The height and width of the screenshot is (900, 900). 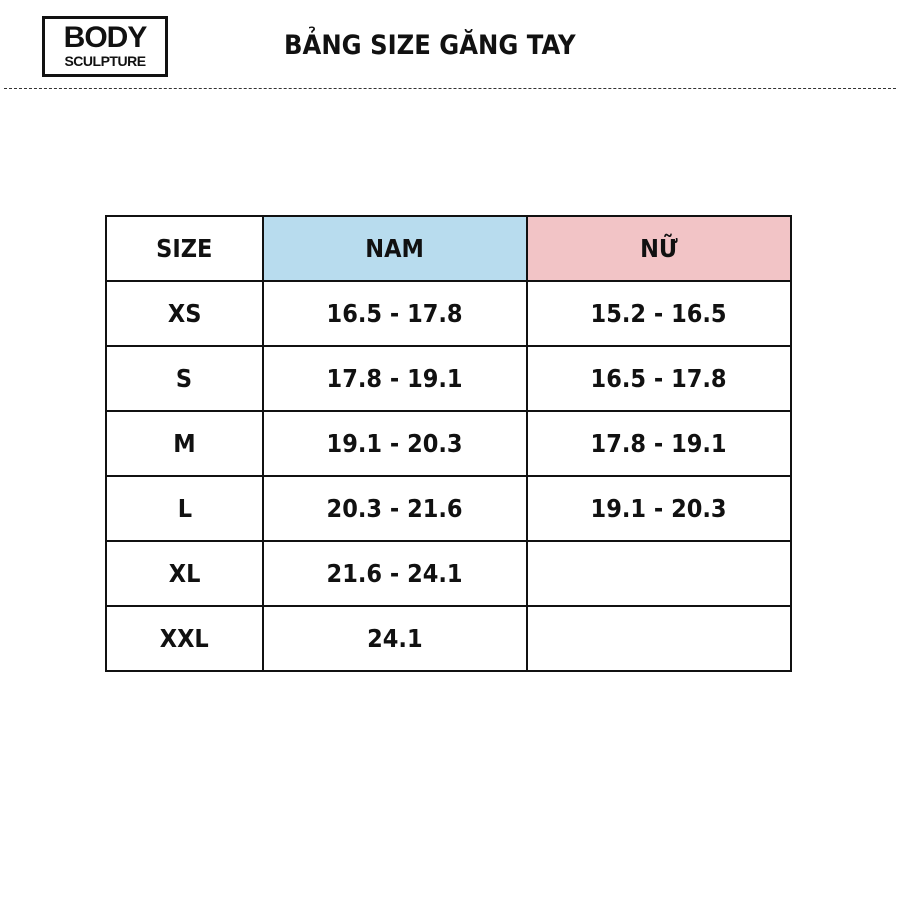 I want to click on table-cell: M, so click(x=184, y=443).